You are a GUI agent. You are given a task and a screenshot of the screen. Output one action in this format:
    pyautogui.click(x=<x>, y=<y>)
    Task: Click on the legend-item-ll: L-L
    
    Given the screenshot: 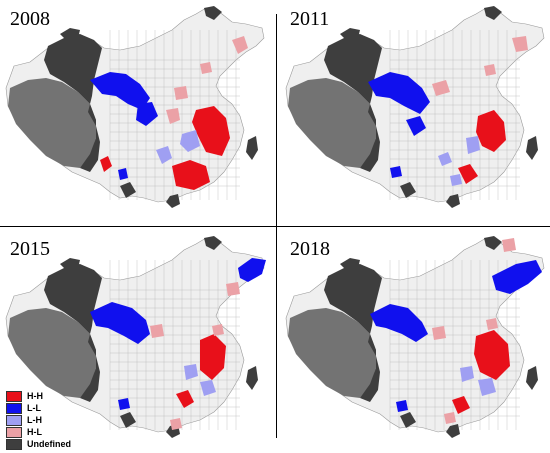 What is the action you would take?
    pyautogui.click(x=38, y=408)
    